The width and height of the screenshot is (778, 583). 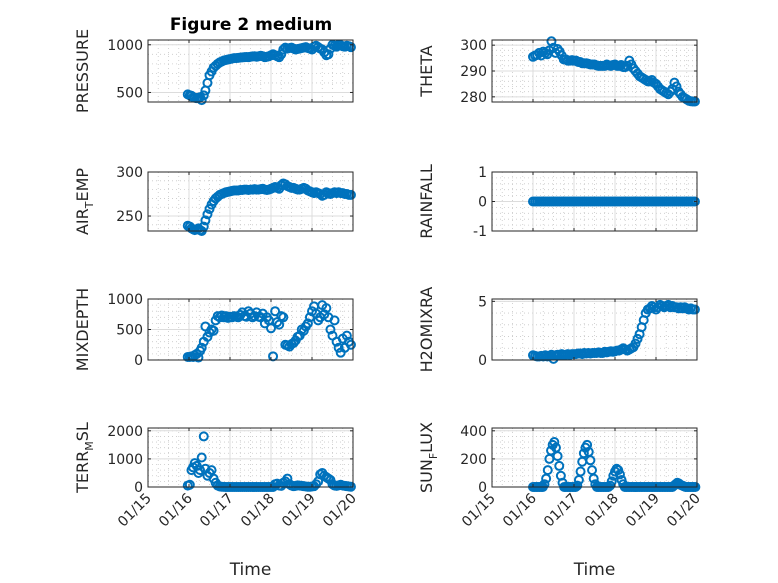 What do you see at coordinates (269, 72) in the screenshot?
I see `series-pressure` at bounding box center [269, 72].